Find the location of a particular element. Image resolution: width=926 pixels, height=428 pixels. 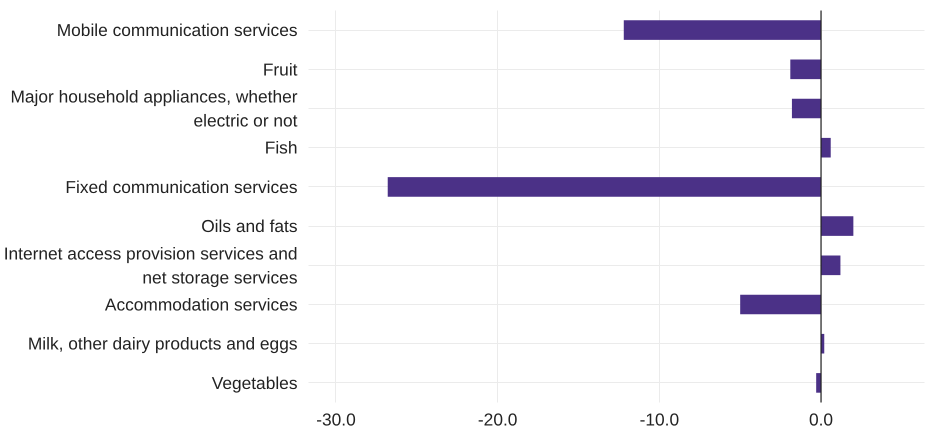

y-tick-label: Fish is located at coordinates (281, 148).